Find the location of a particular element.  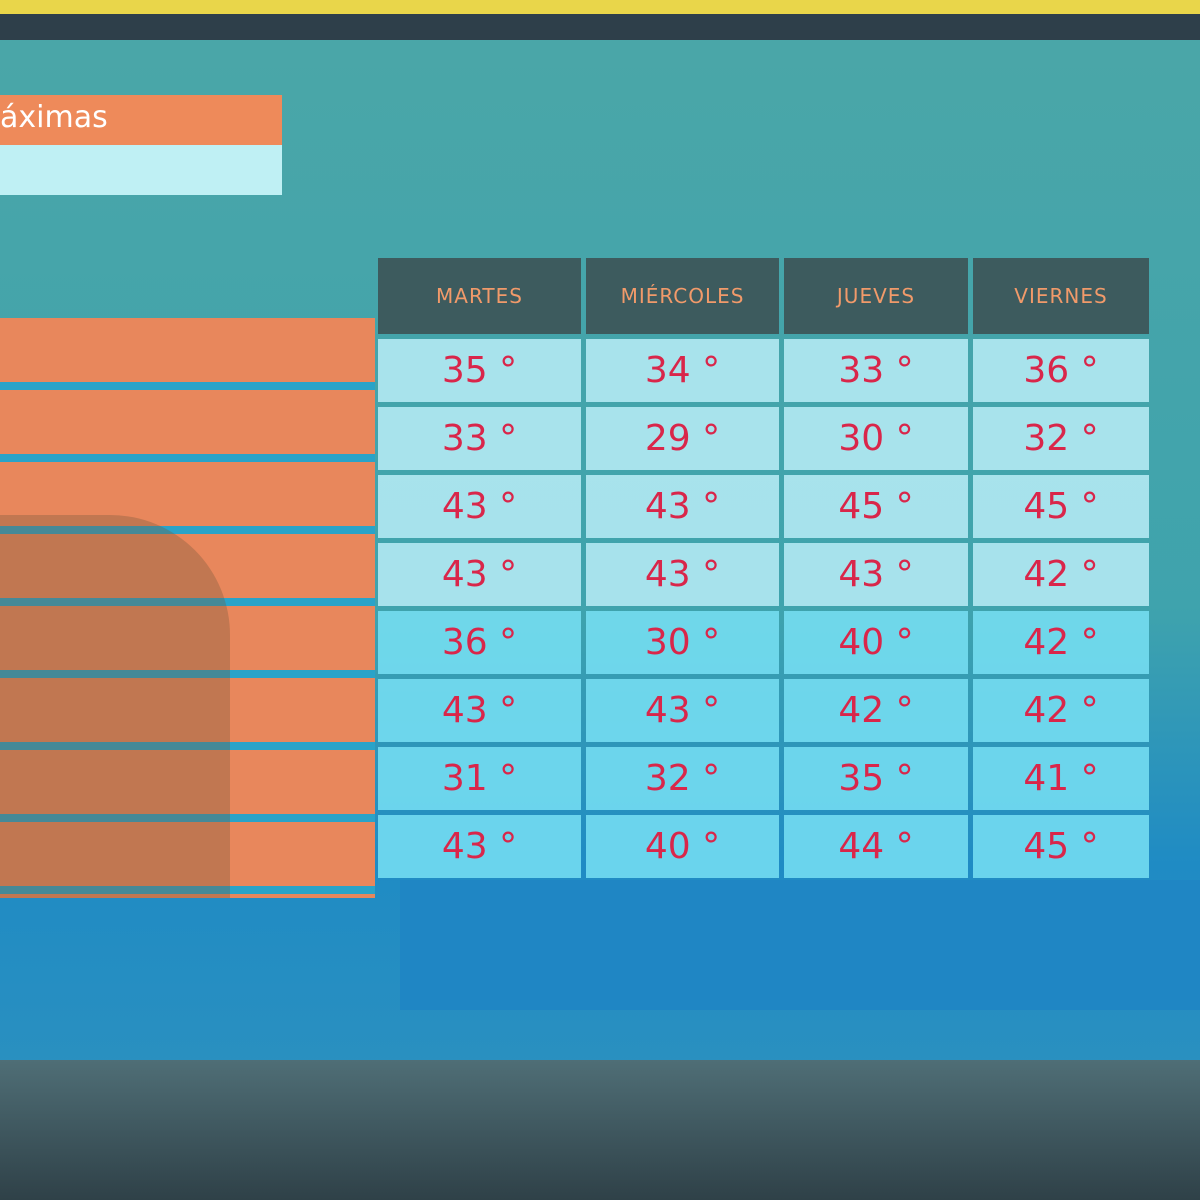

title-bar is located at coordinates (141, 120).